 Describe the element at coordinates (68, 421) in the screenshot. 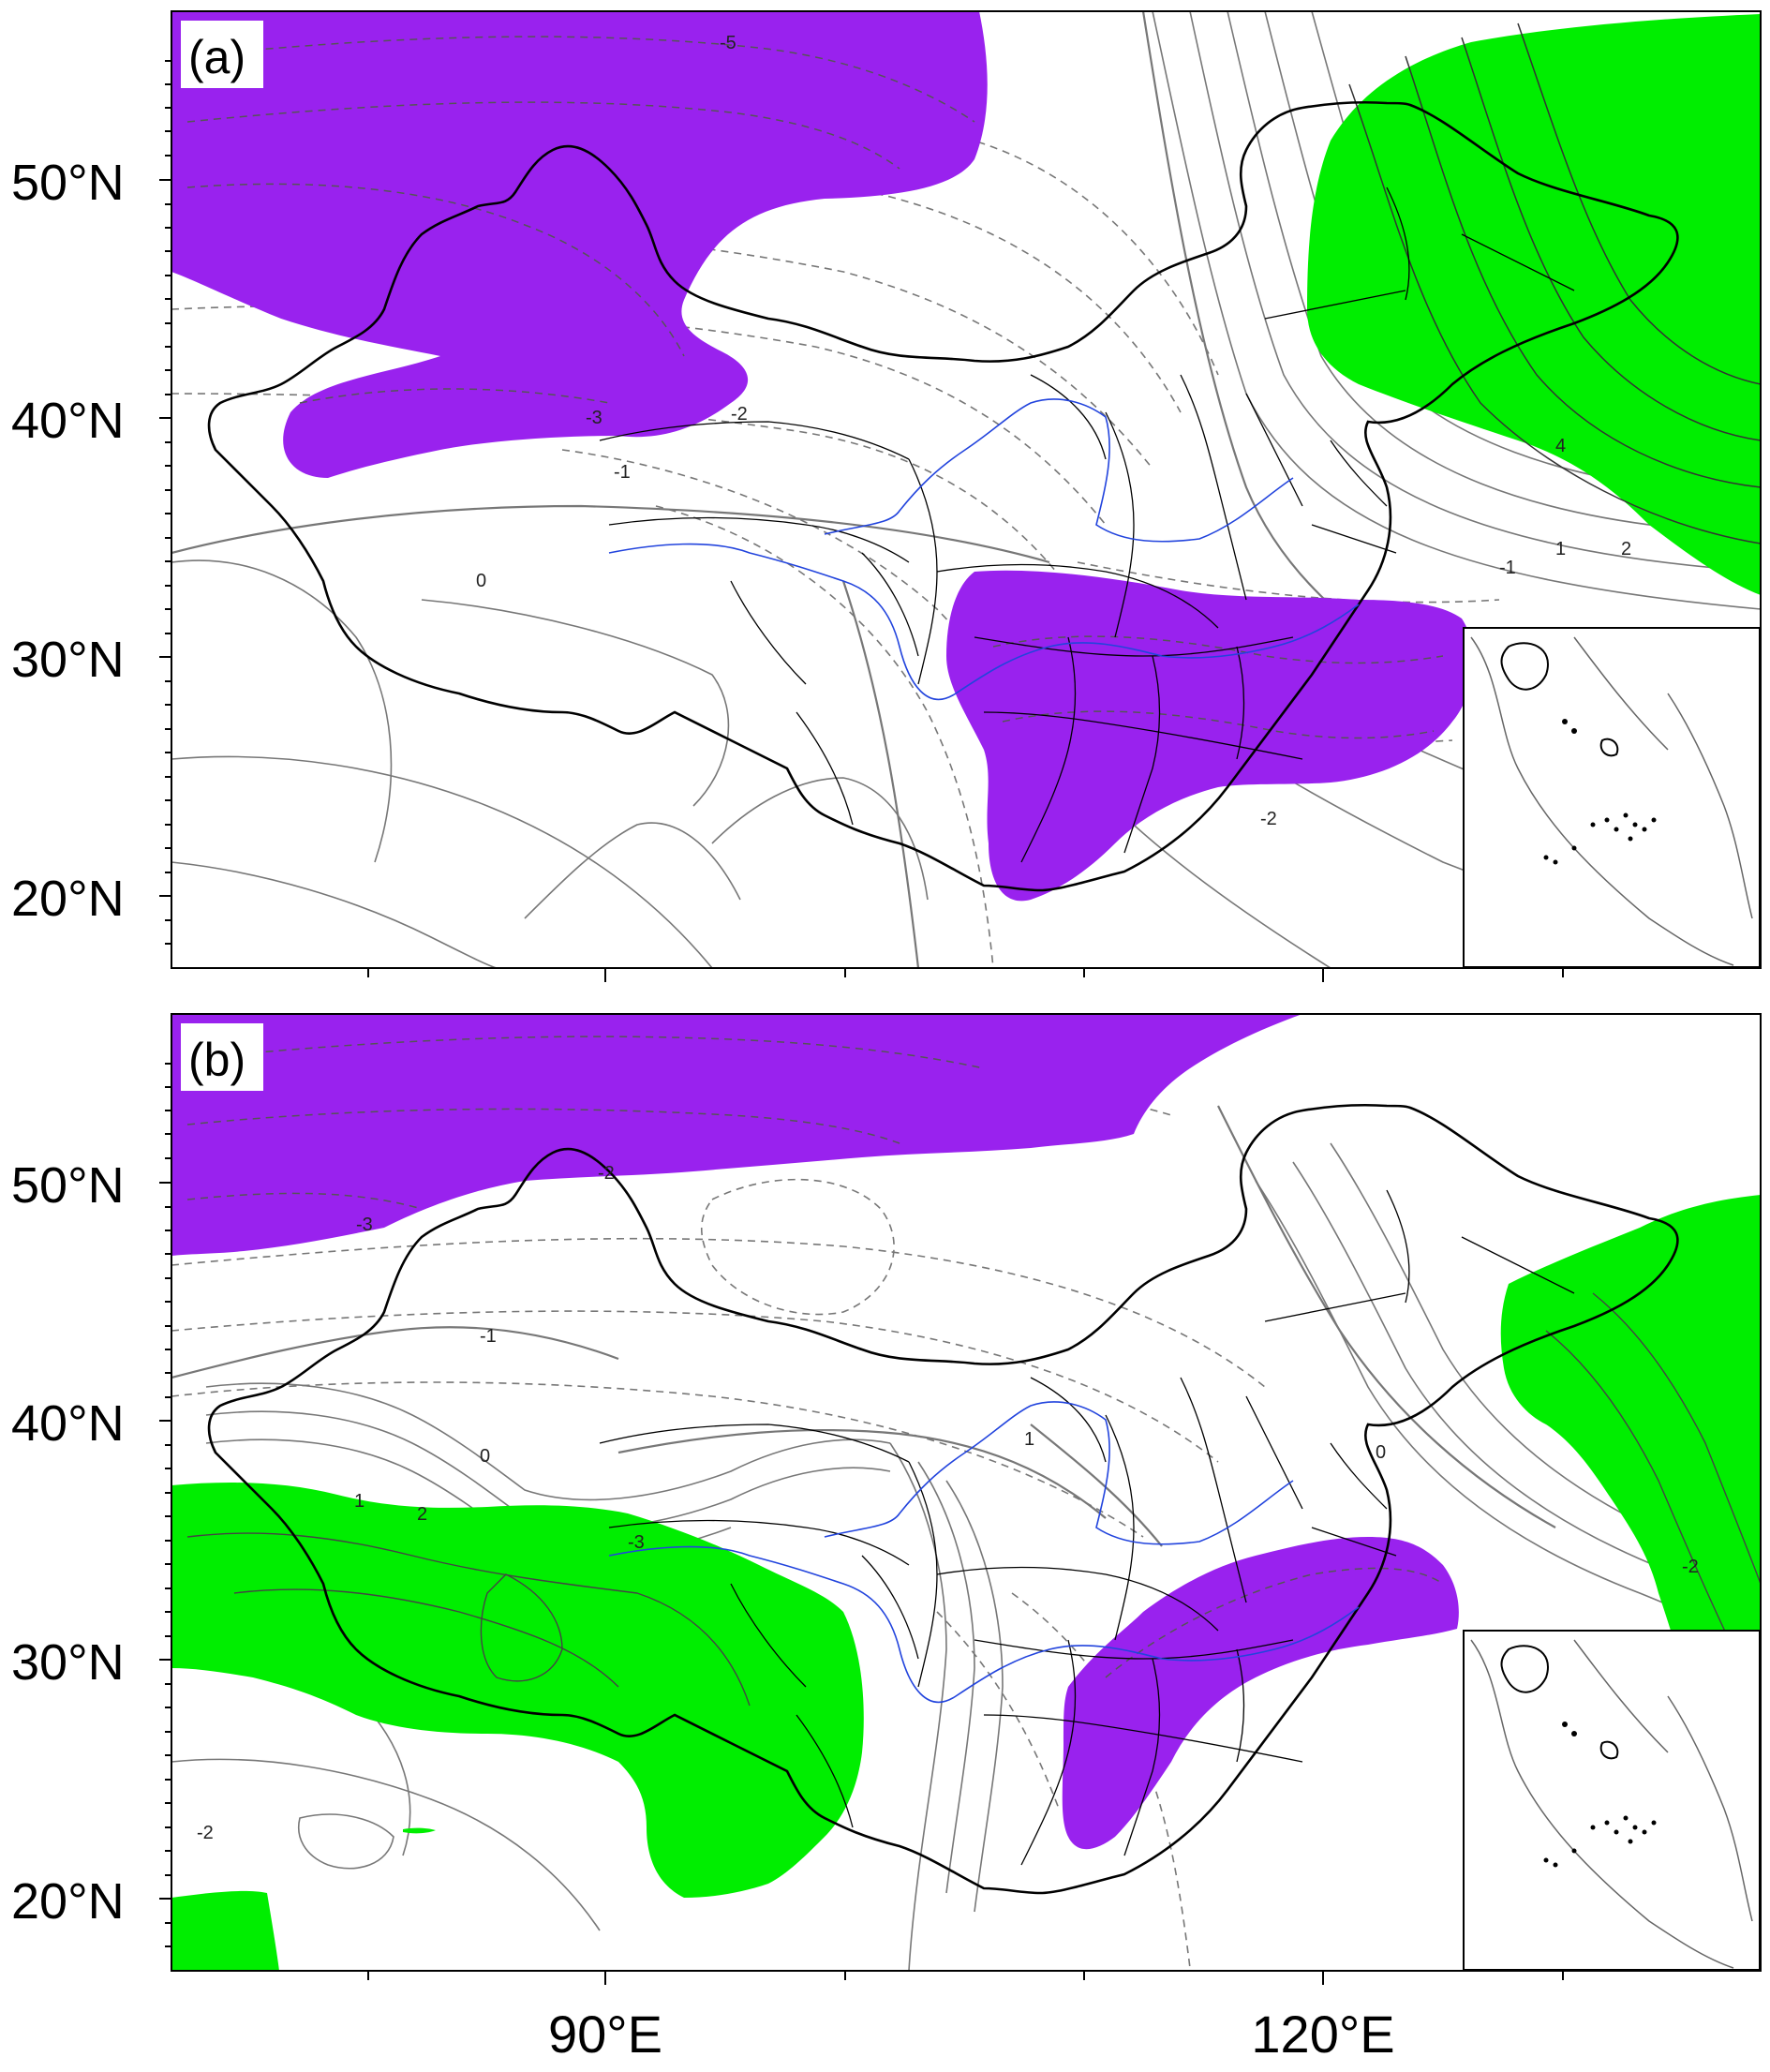

I see `panel-a-lat-label-40: 40°N` at that location.